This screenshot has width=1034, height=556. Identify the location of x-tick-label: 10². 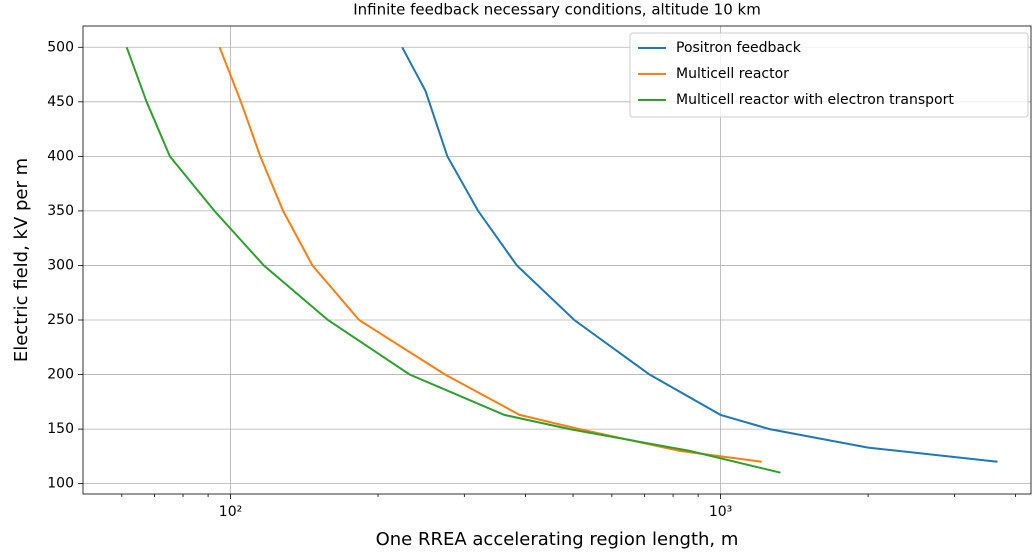
(230, 512).